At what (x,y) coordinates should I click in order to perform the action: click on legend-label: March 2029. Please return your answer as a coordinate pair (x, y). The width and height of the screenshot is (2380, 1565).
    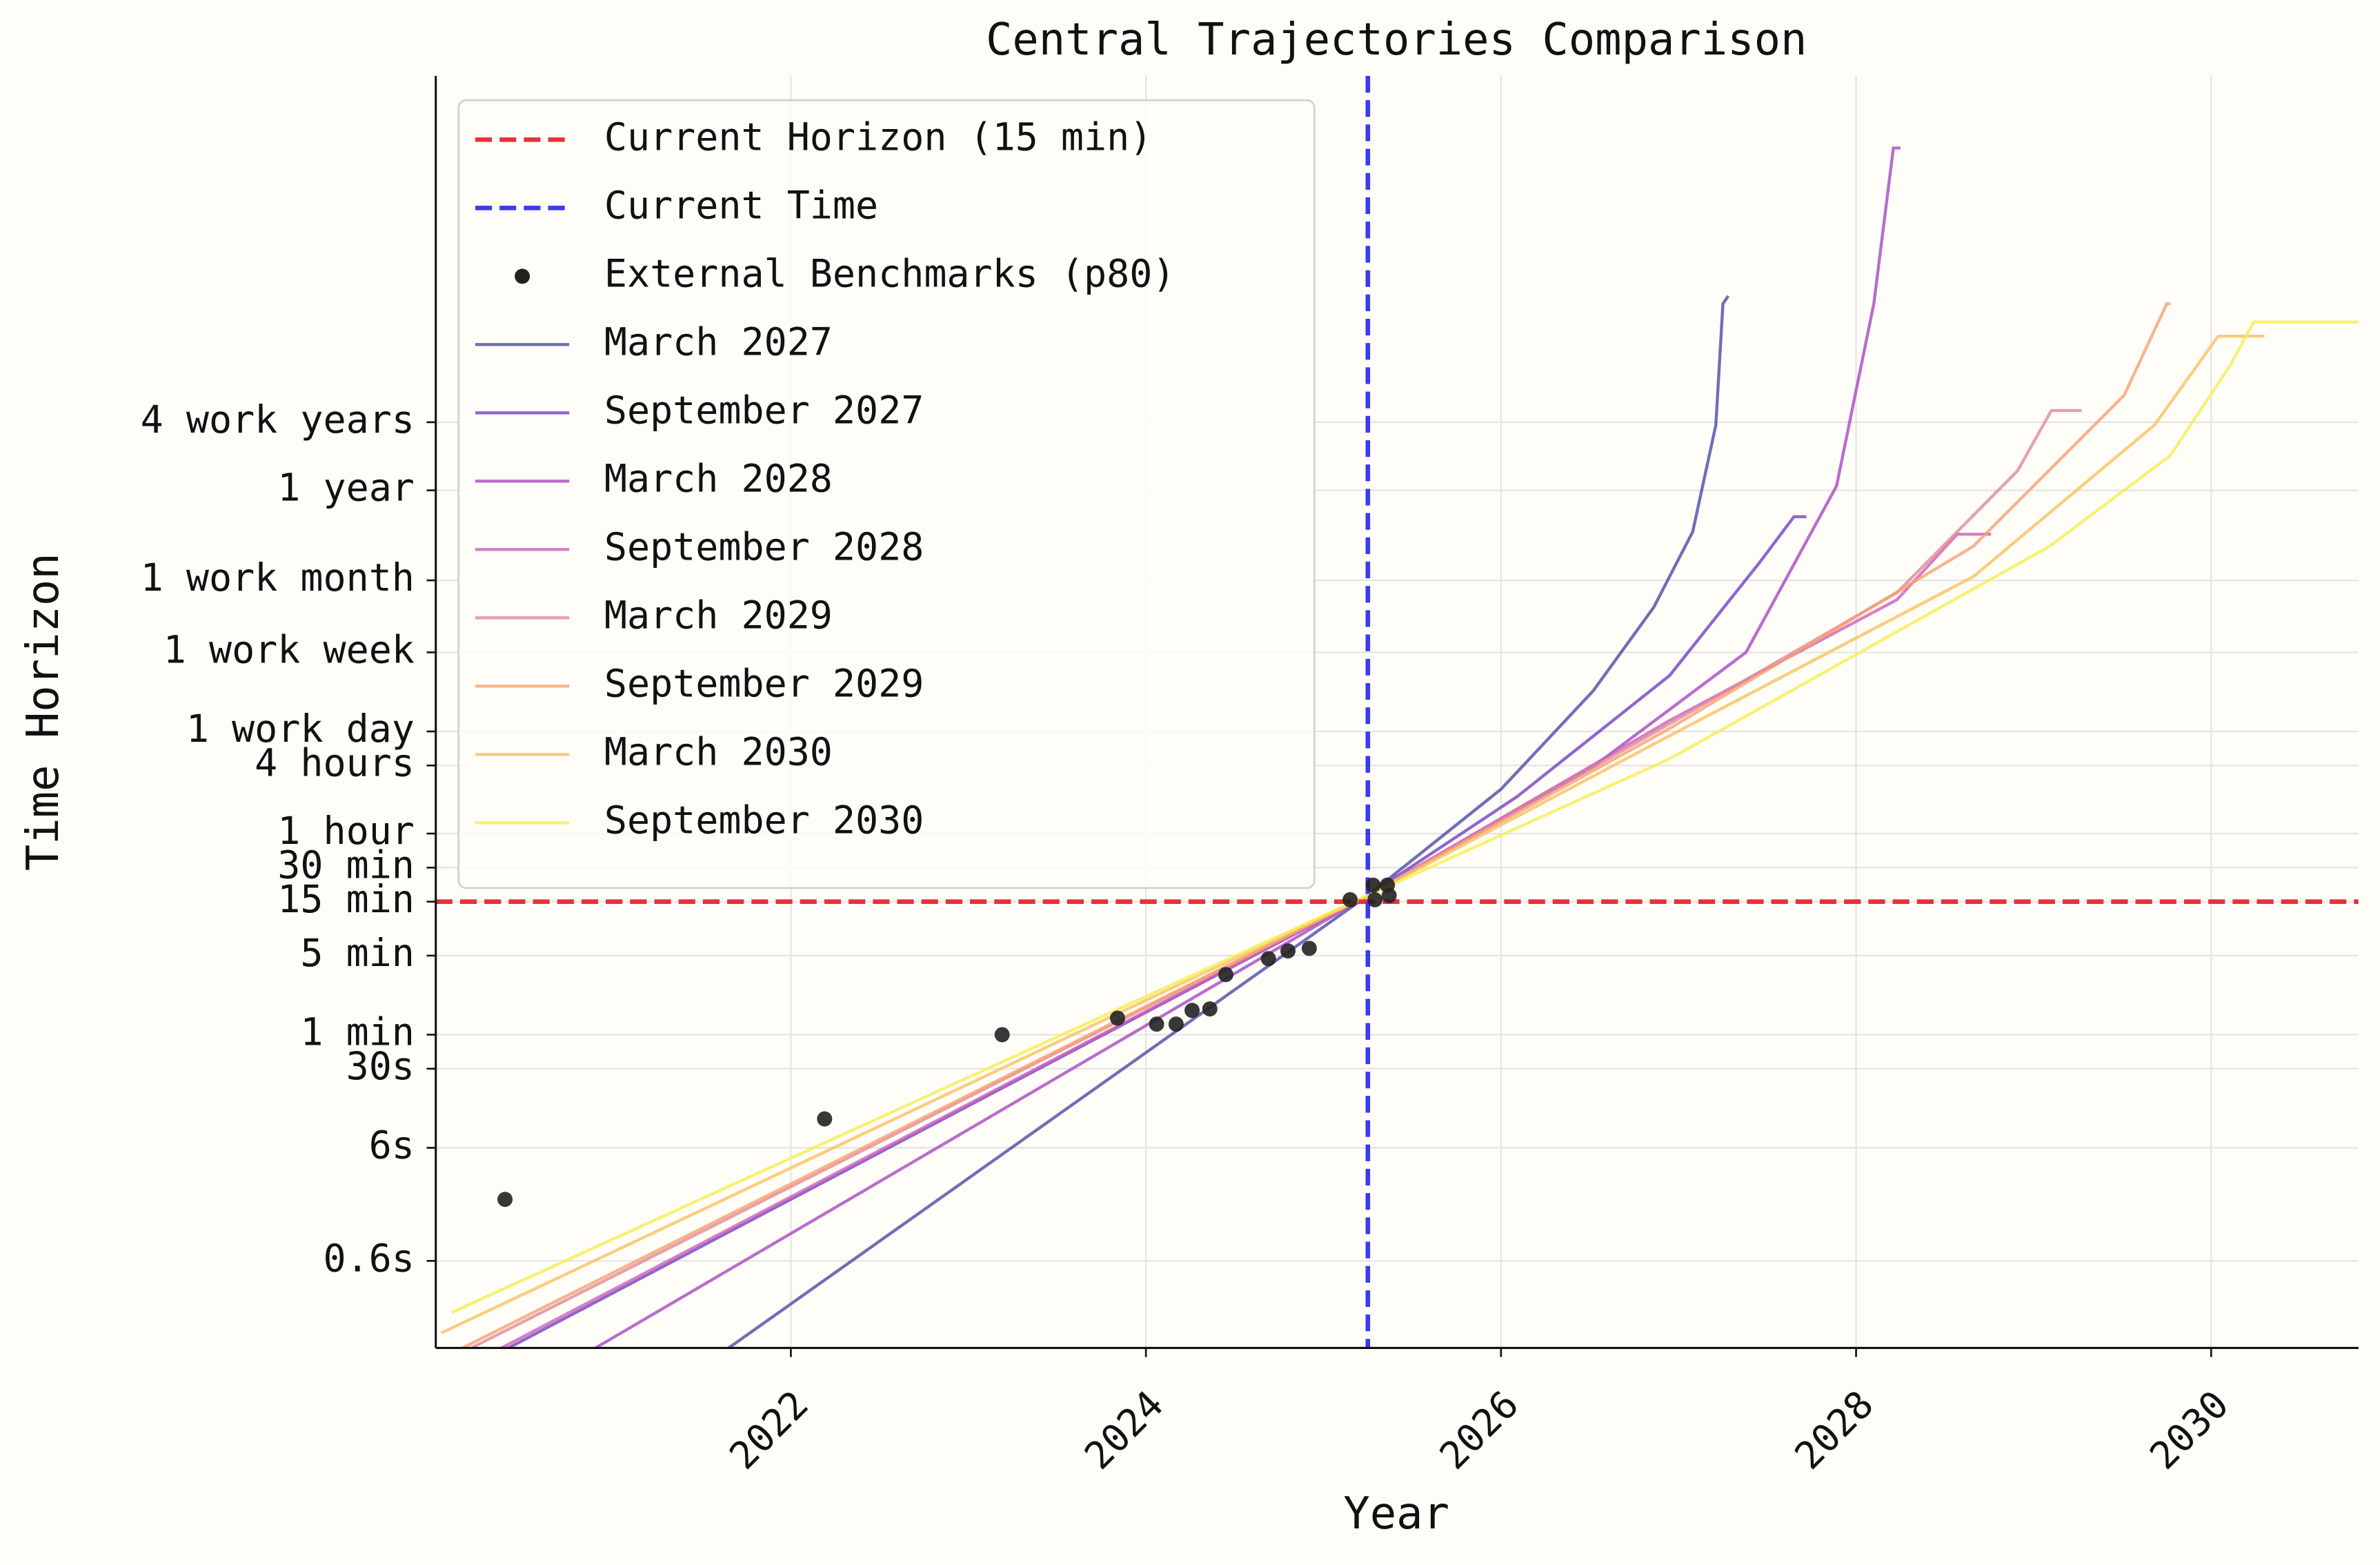
    Looking at the image, I should click on (718, 615).